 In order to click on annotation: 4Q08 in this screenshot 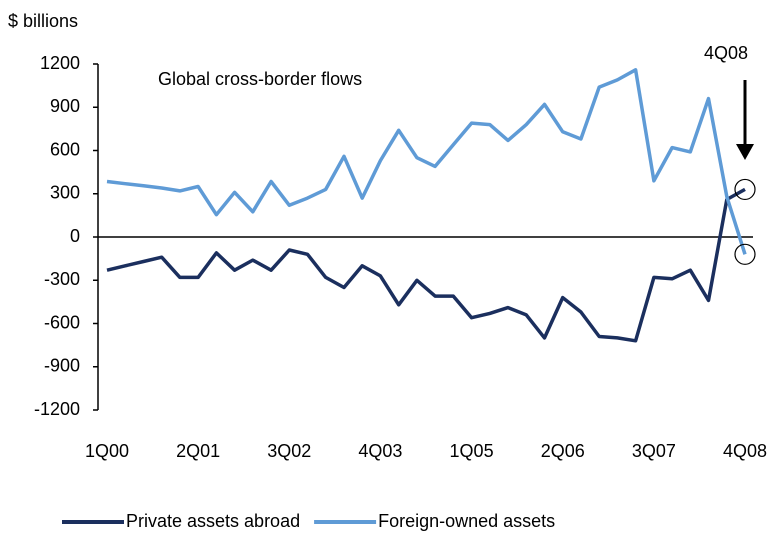, I will do `click(726, 53)`.